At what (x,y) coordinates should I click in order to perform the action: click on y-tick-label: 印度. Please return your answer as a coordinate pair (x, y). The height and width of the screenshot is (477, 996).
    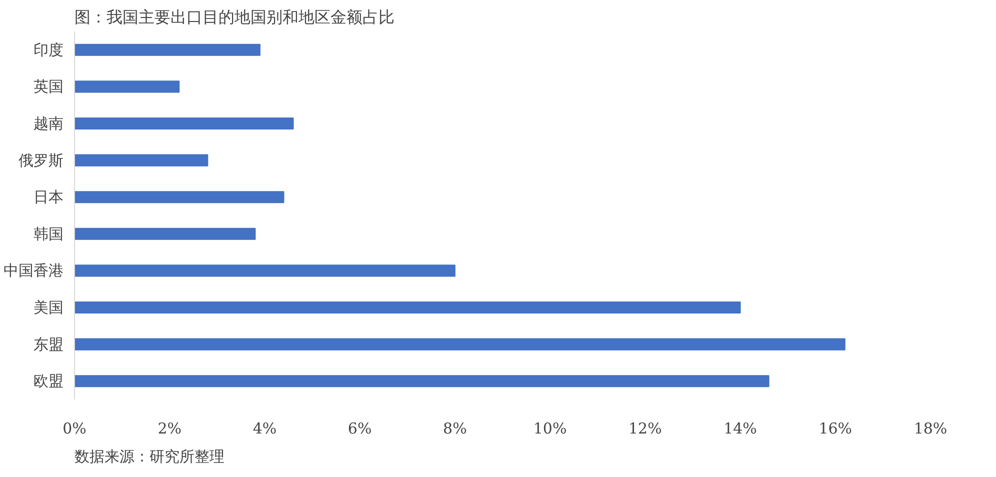
    Looking at the image, I should click on (49, 49).